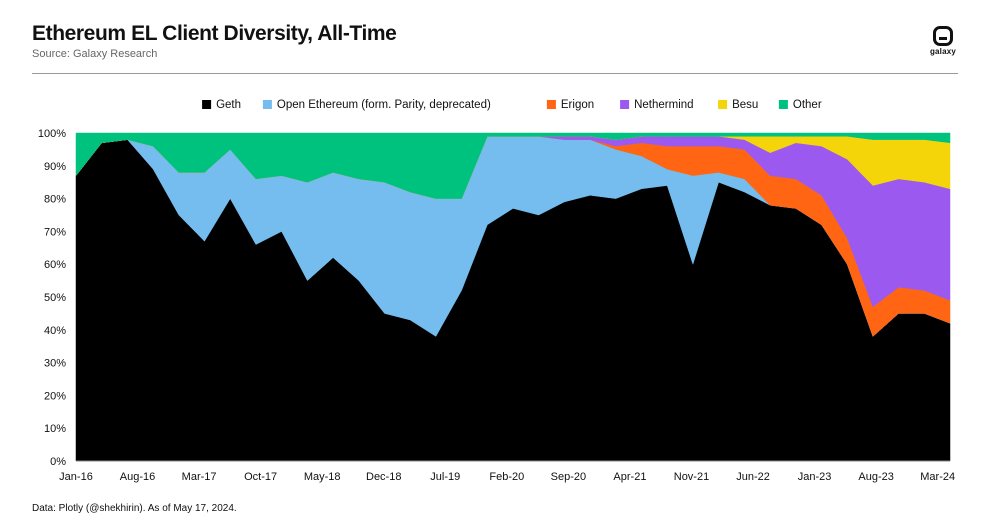 The image size is (986, 525). What do you see at coordinates (95, 54) in the screenshot?
I see `chart-subtitle: Source: Galaxy Research` at bounding box center [95, 54].